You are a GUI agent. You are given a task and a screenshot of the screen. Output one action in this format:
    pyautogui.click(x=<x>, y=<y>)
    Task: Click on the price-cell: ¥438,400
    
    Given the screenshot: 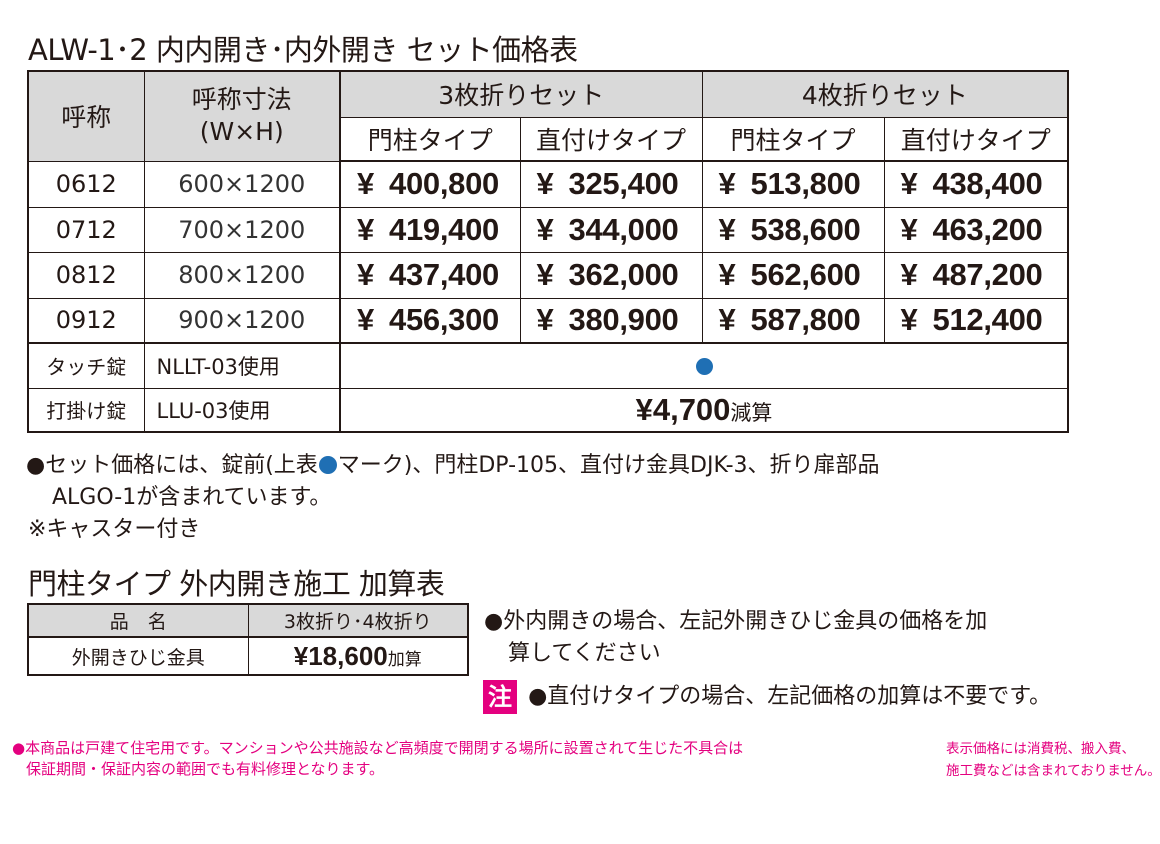 What is the action you would take?
    pyautogui.click(x=976, y=184)
    